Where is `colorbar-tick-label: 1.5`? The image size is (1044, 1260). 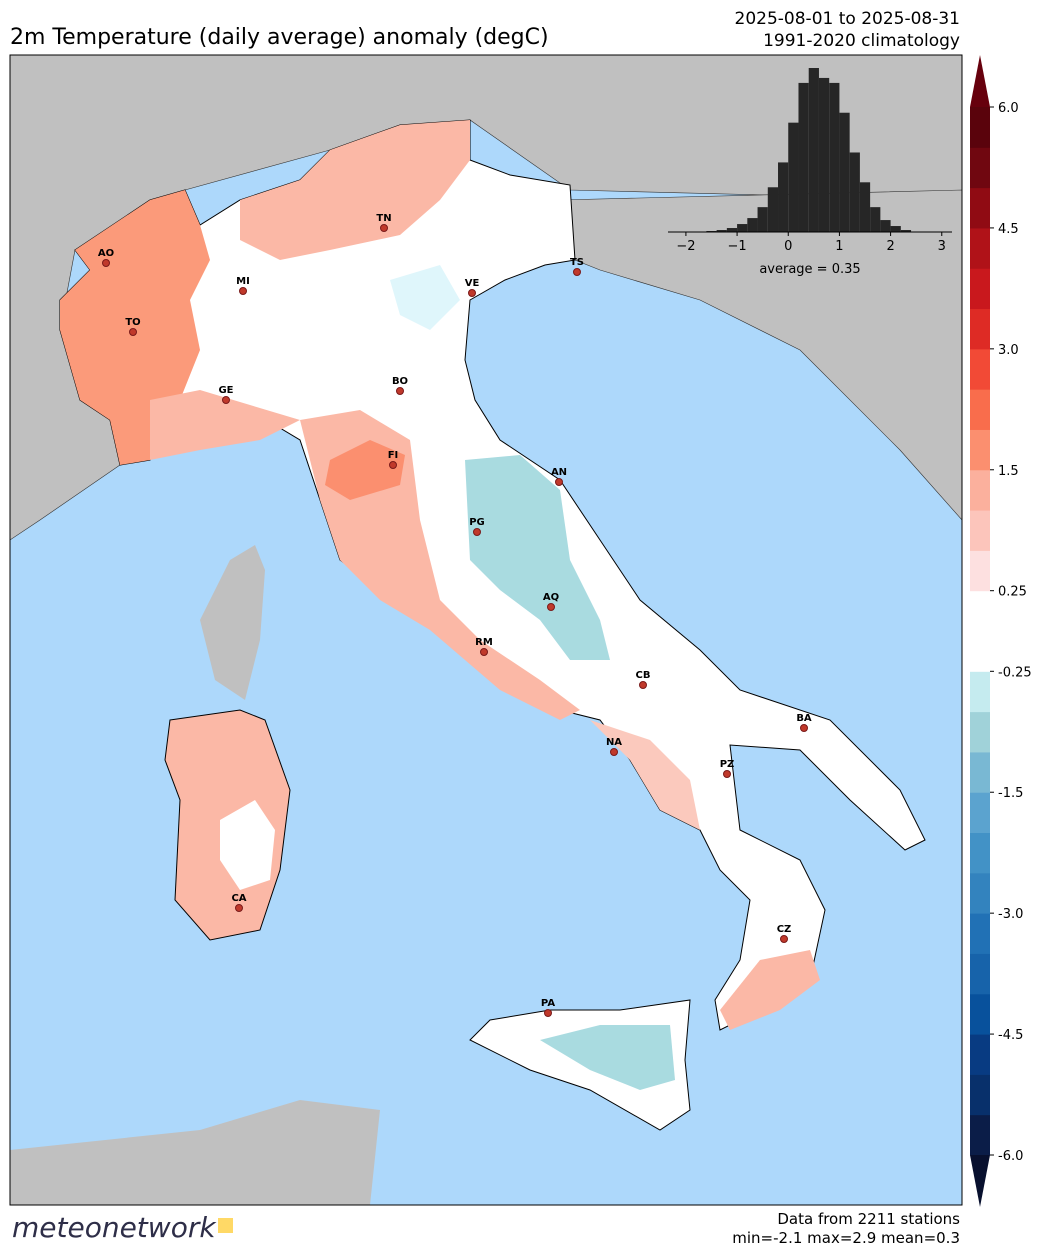
colorbar-tick-label: 1.5 is located at coordinates (1008, 471).